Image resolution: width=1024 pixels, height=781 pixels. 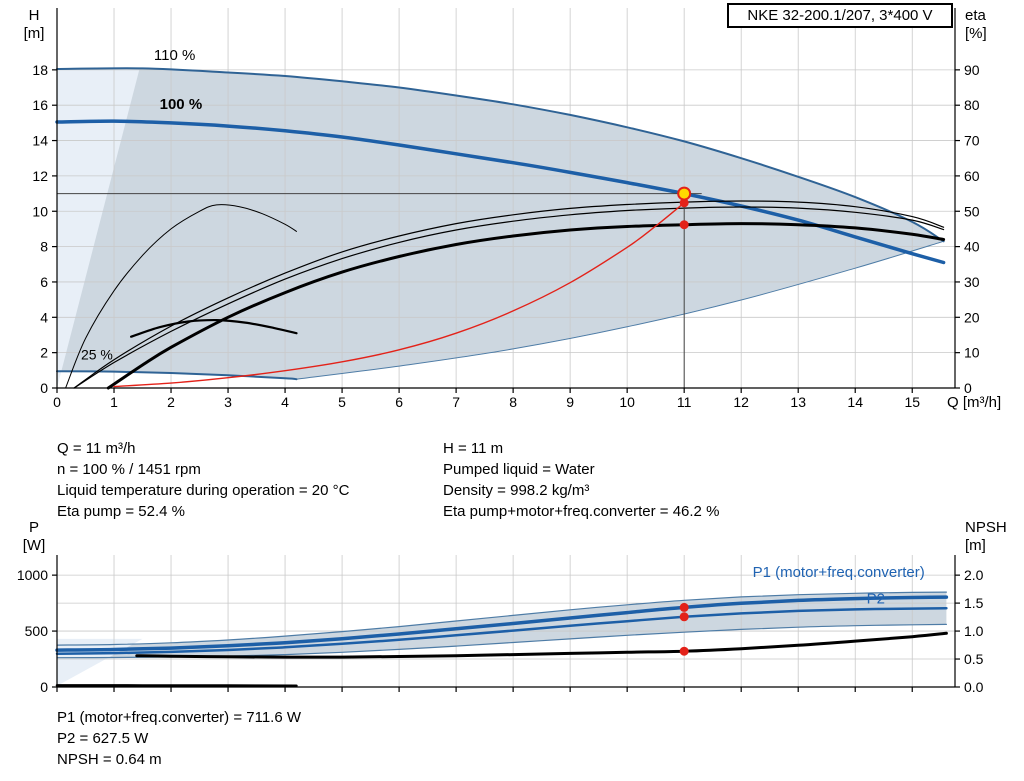 I want to click on y-left-tick-label: 6, so click(x=44, y=282).